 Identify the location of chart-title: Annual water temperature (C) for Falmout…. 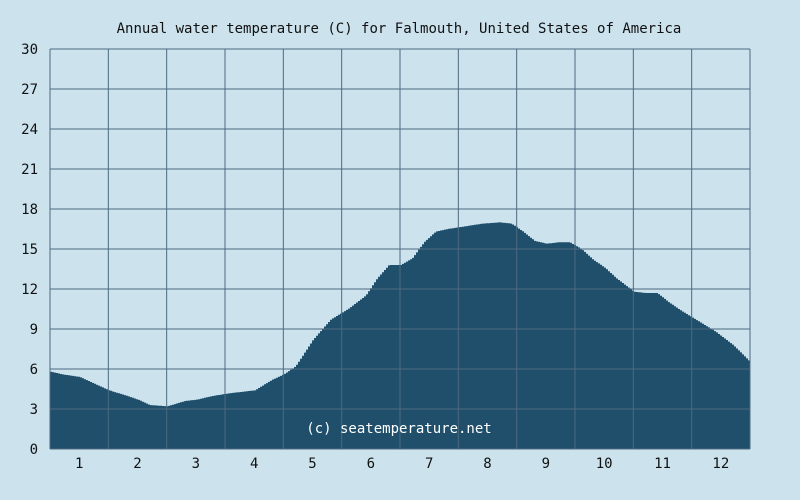
(399, 29).